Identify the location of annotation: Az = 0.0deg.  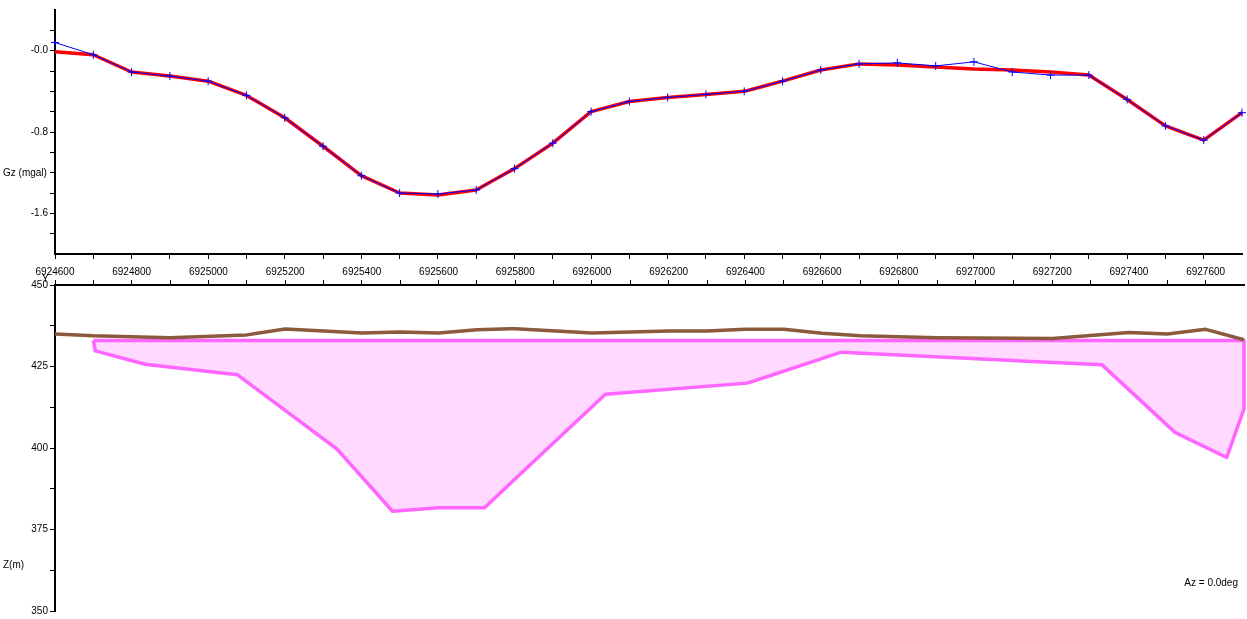
(1211, 582).